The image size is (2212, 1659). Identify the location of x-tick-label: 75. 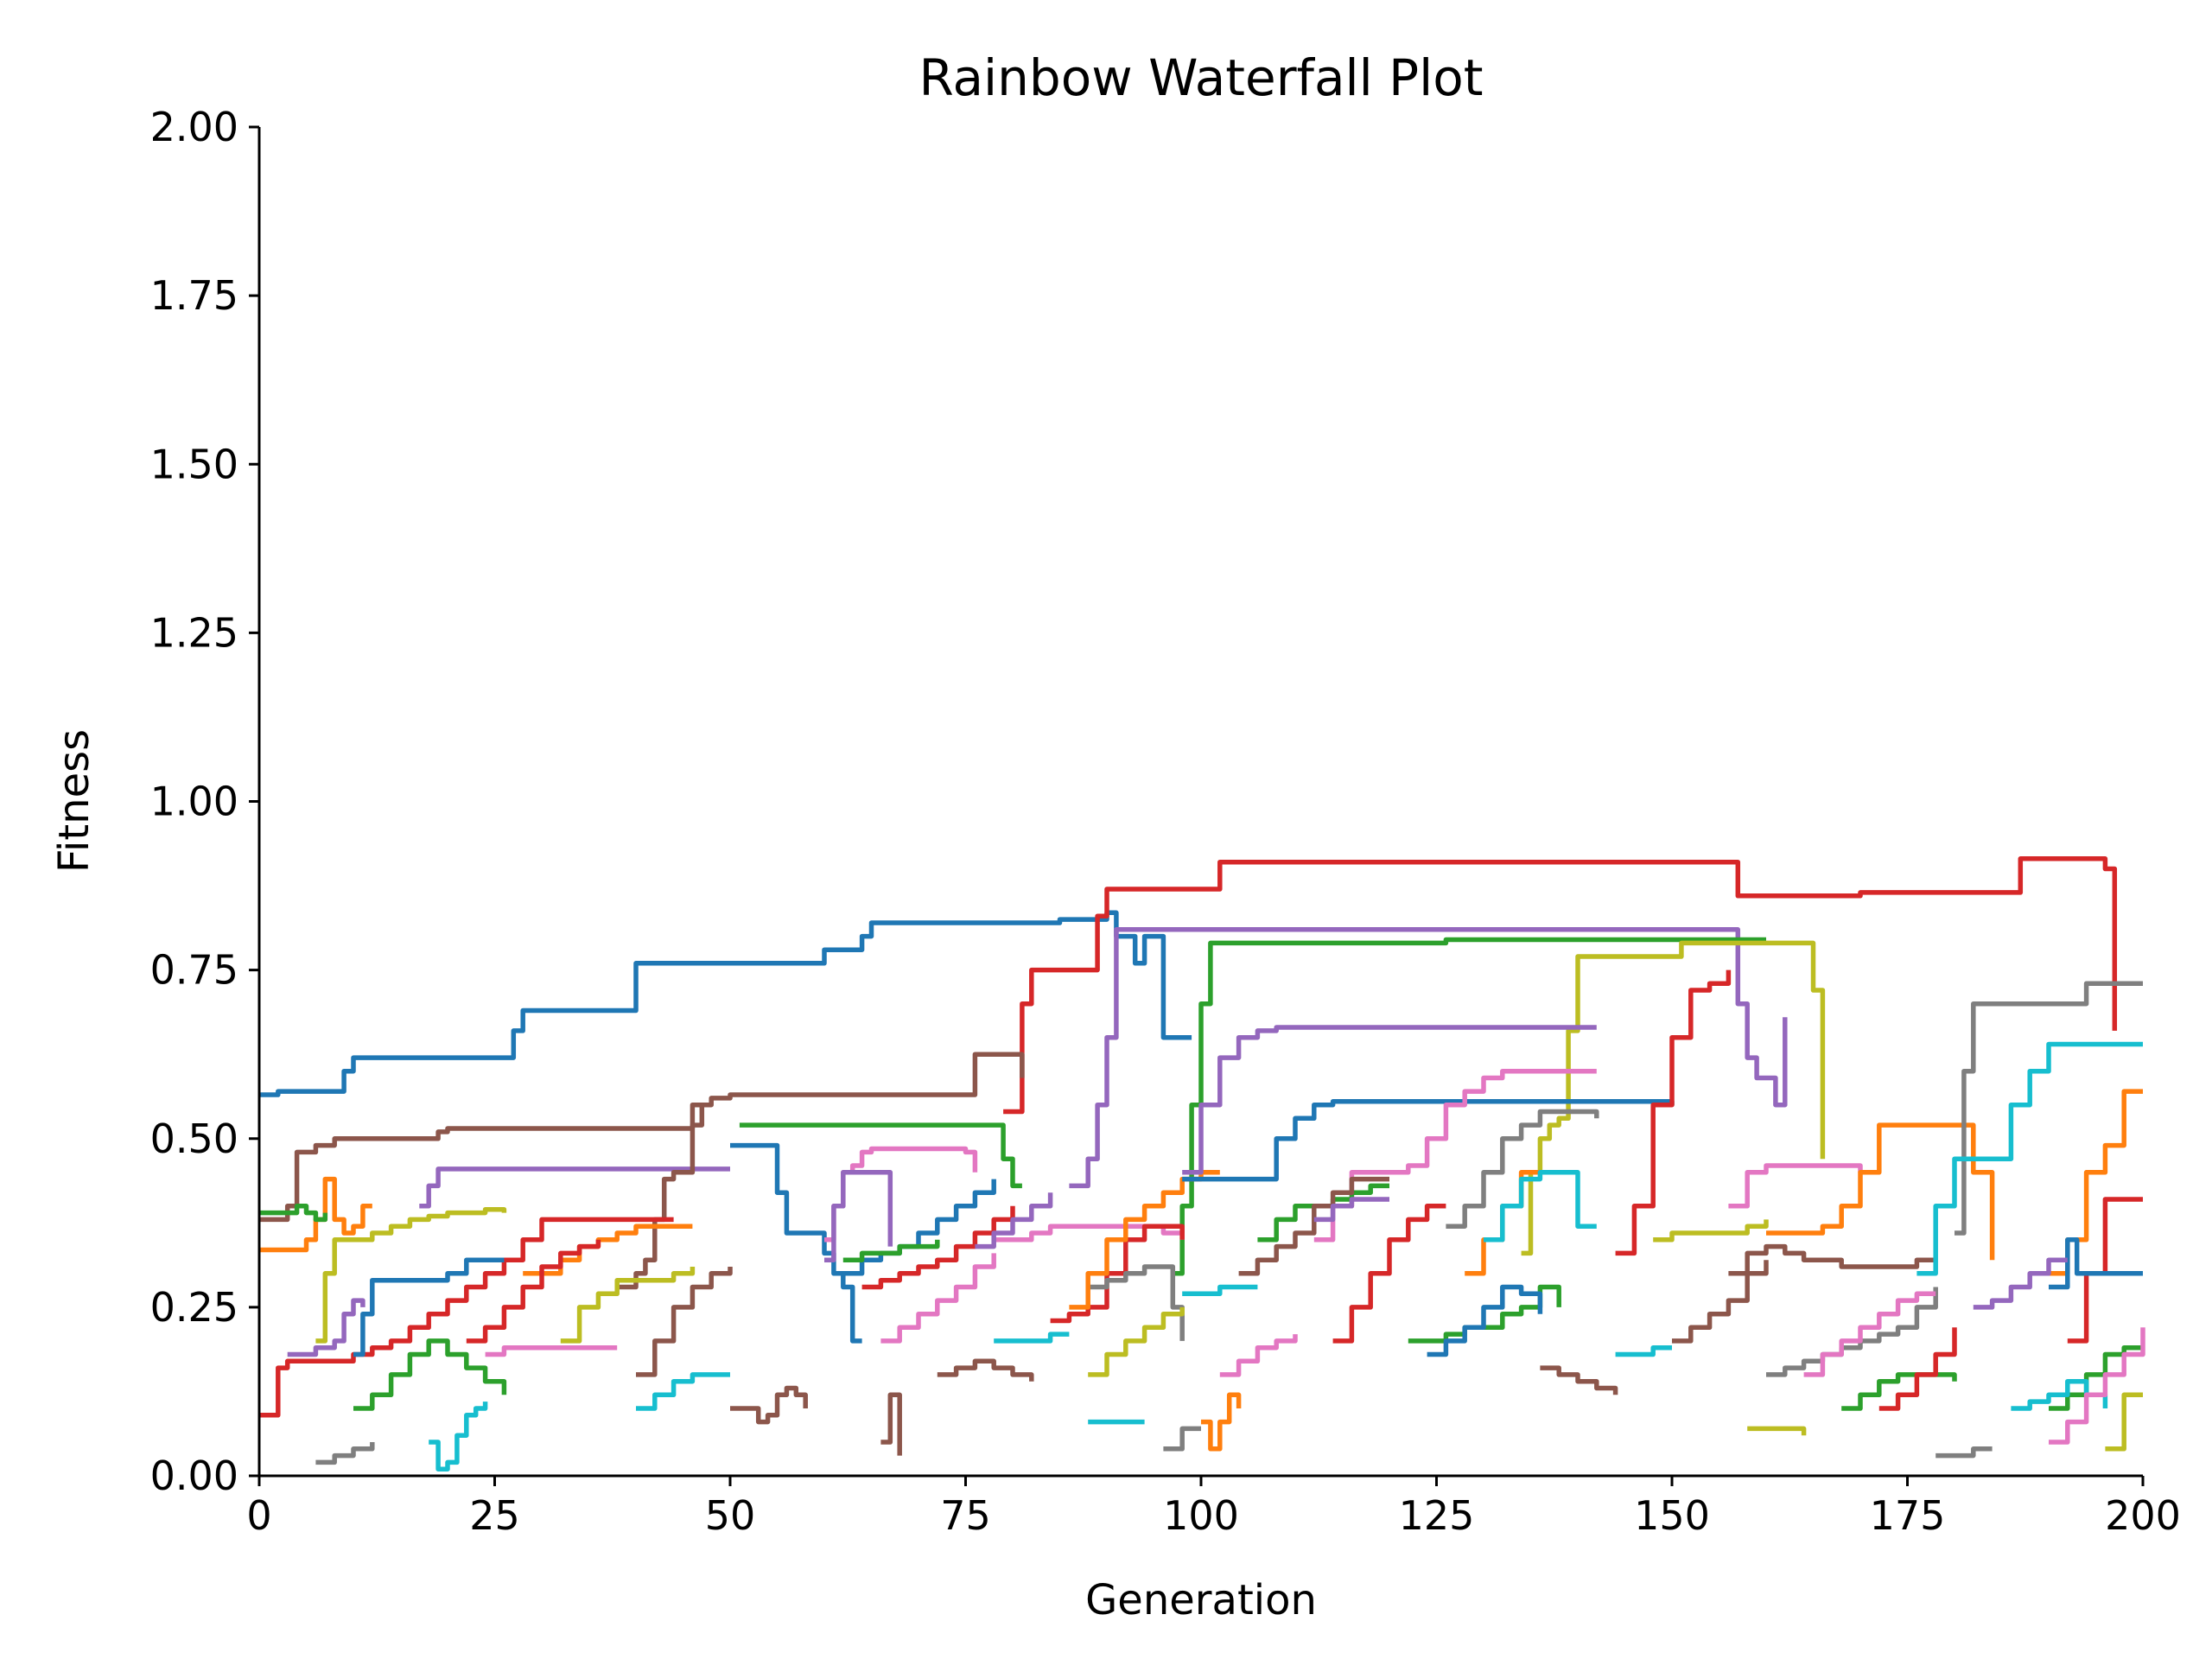
(965, 1515).